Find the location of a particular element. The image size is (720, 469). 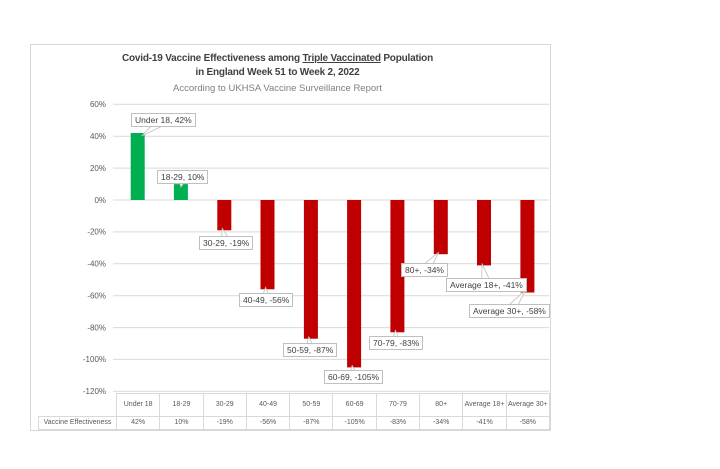

table-header-cell: 40-49 is located at coordinates (268, 405).